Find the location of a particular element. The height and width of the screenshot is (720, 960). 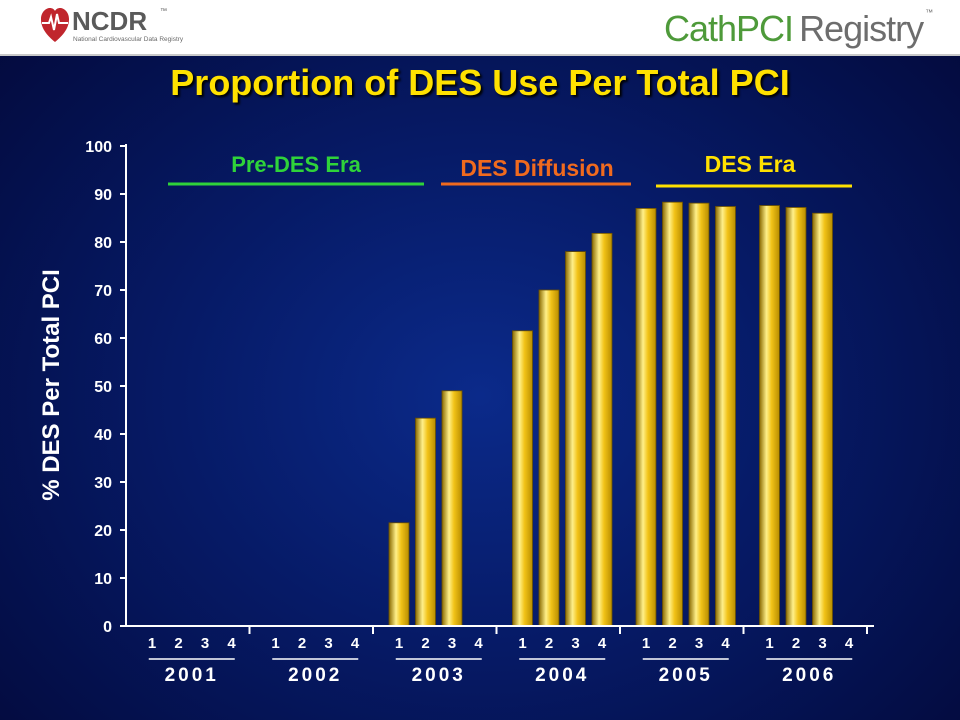

bar-2004-q3 is located at coordinates (575, 439).